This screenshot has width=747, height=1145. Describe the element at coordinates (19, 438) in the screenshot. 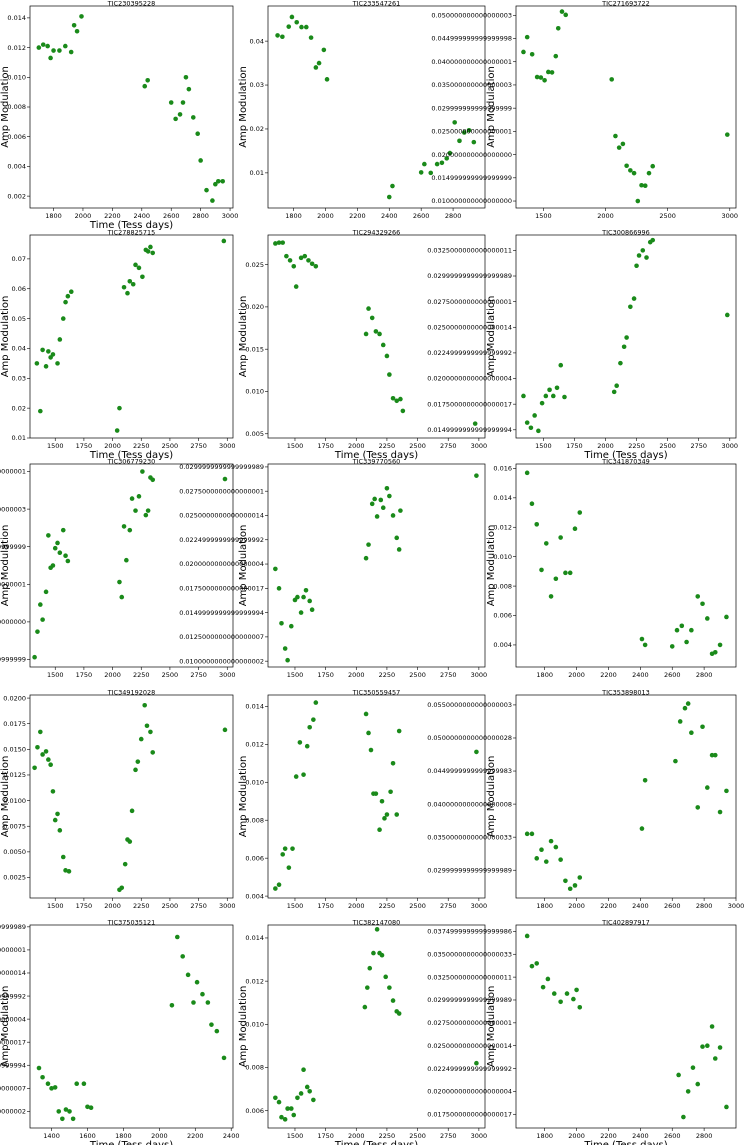

I see `y-tick-label: 0.01` at that location.